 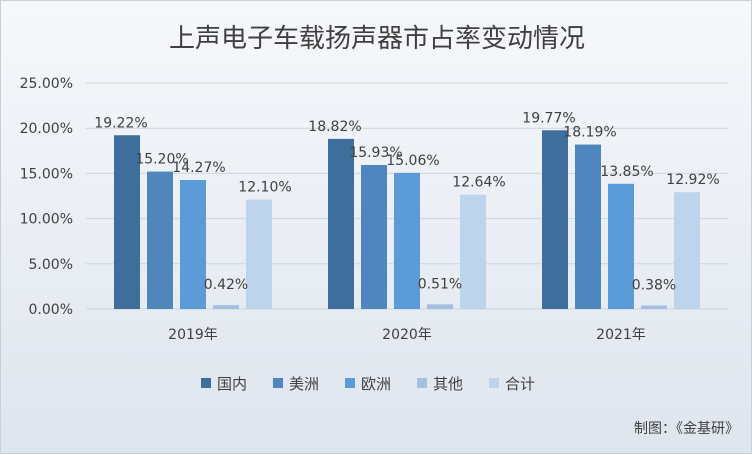 I want to click on data-label: 0.38%, so click(x=654, y=286).